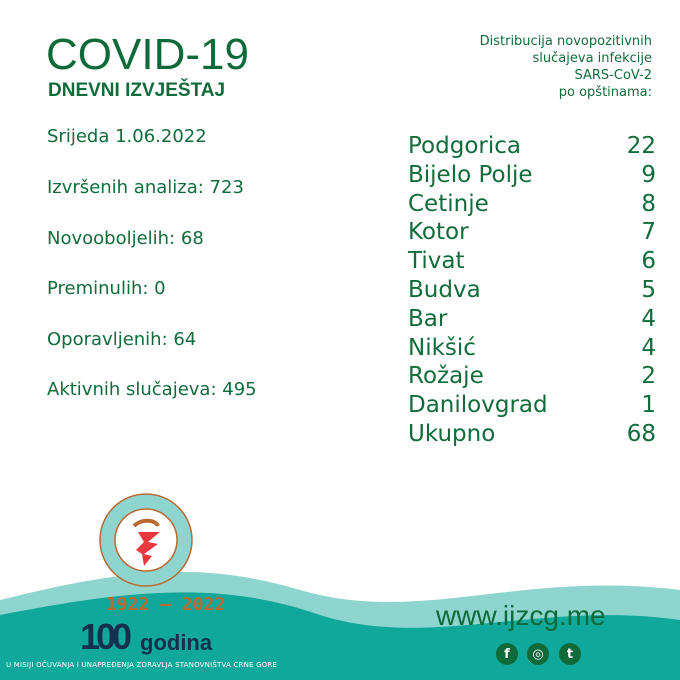  What do you see at coordinates (125, 238) in the screenshot?
I see `stat-new-cases: Novooboljelih: 68` at bounding box center [125, 238].